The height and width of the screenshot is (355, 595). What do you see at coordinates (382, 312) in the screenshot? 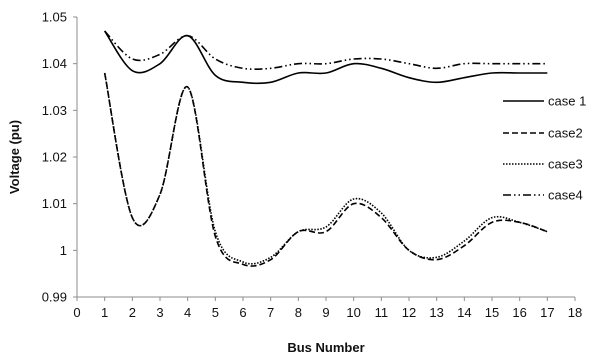
I see `x-tick-label: 11` at bounding box center [382, 312].